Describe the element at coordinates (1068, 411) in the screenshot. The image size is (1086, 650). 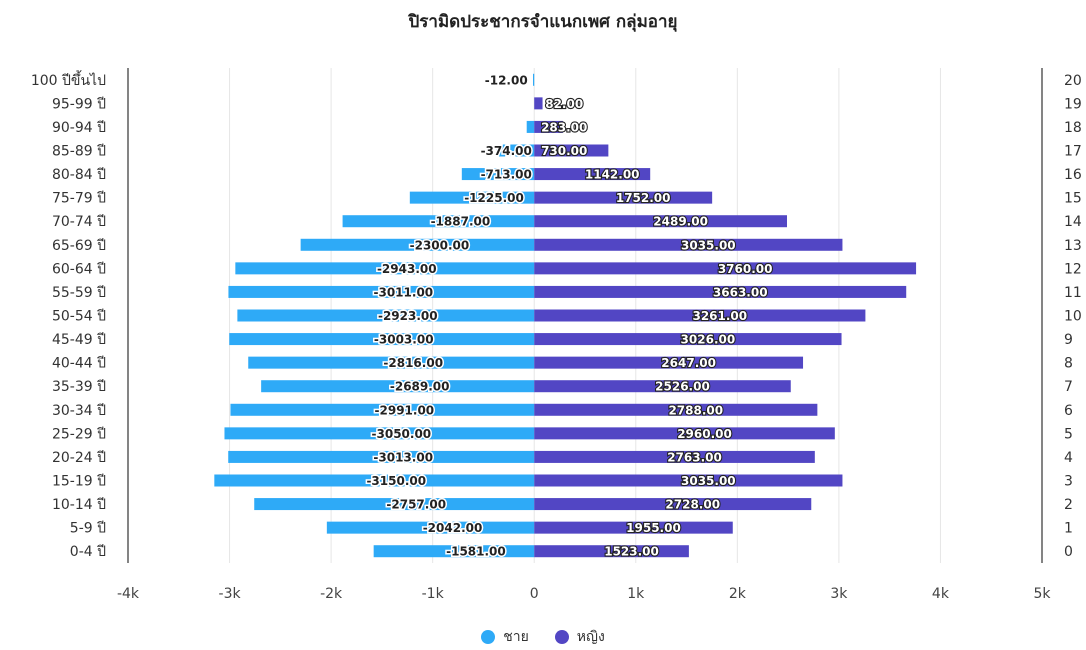
I see `right-tick-label: 6` at that location.